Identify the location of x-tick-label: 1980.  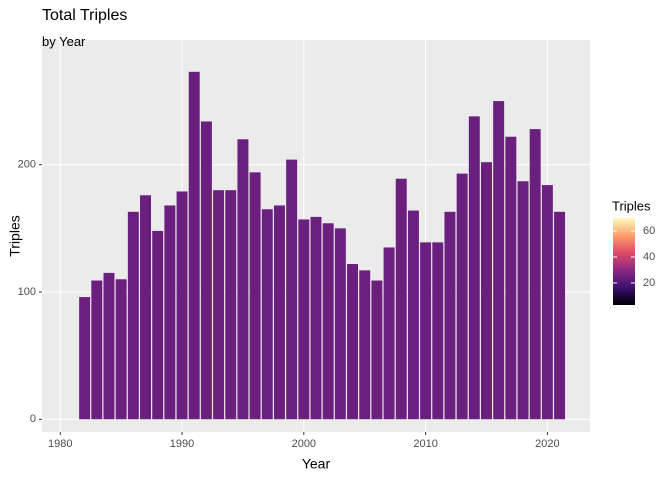
(60, 444).